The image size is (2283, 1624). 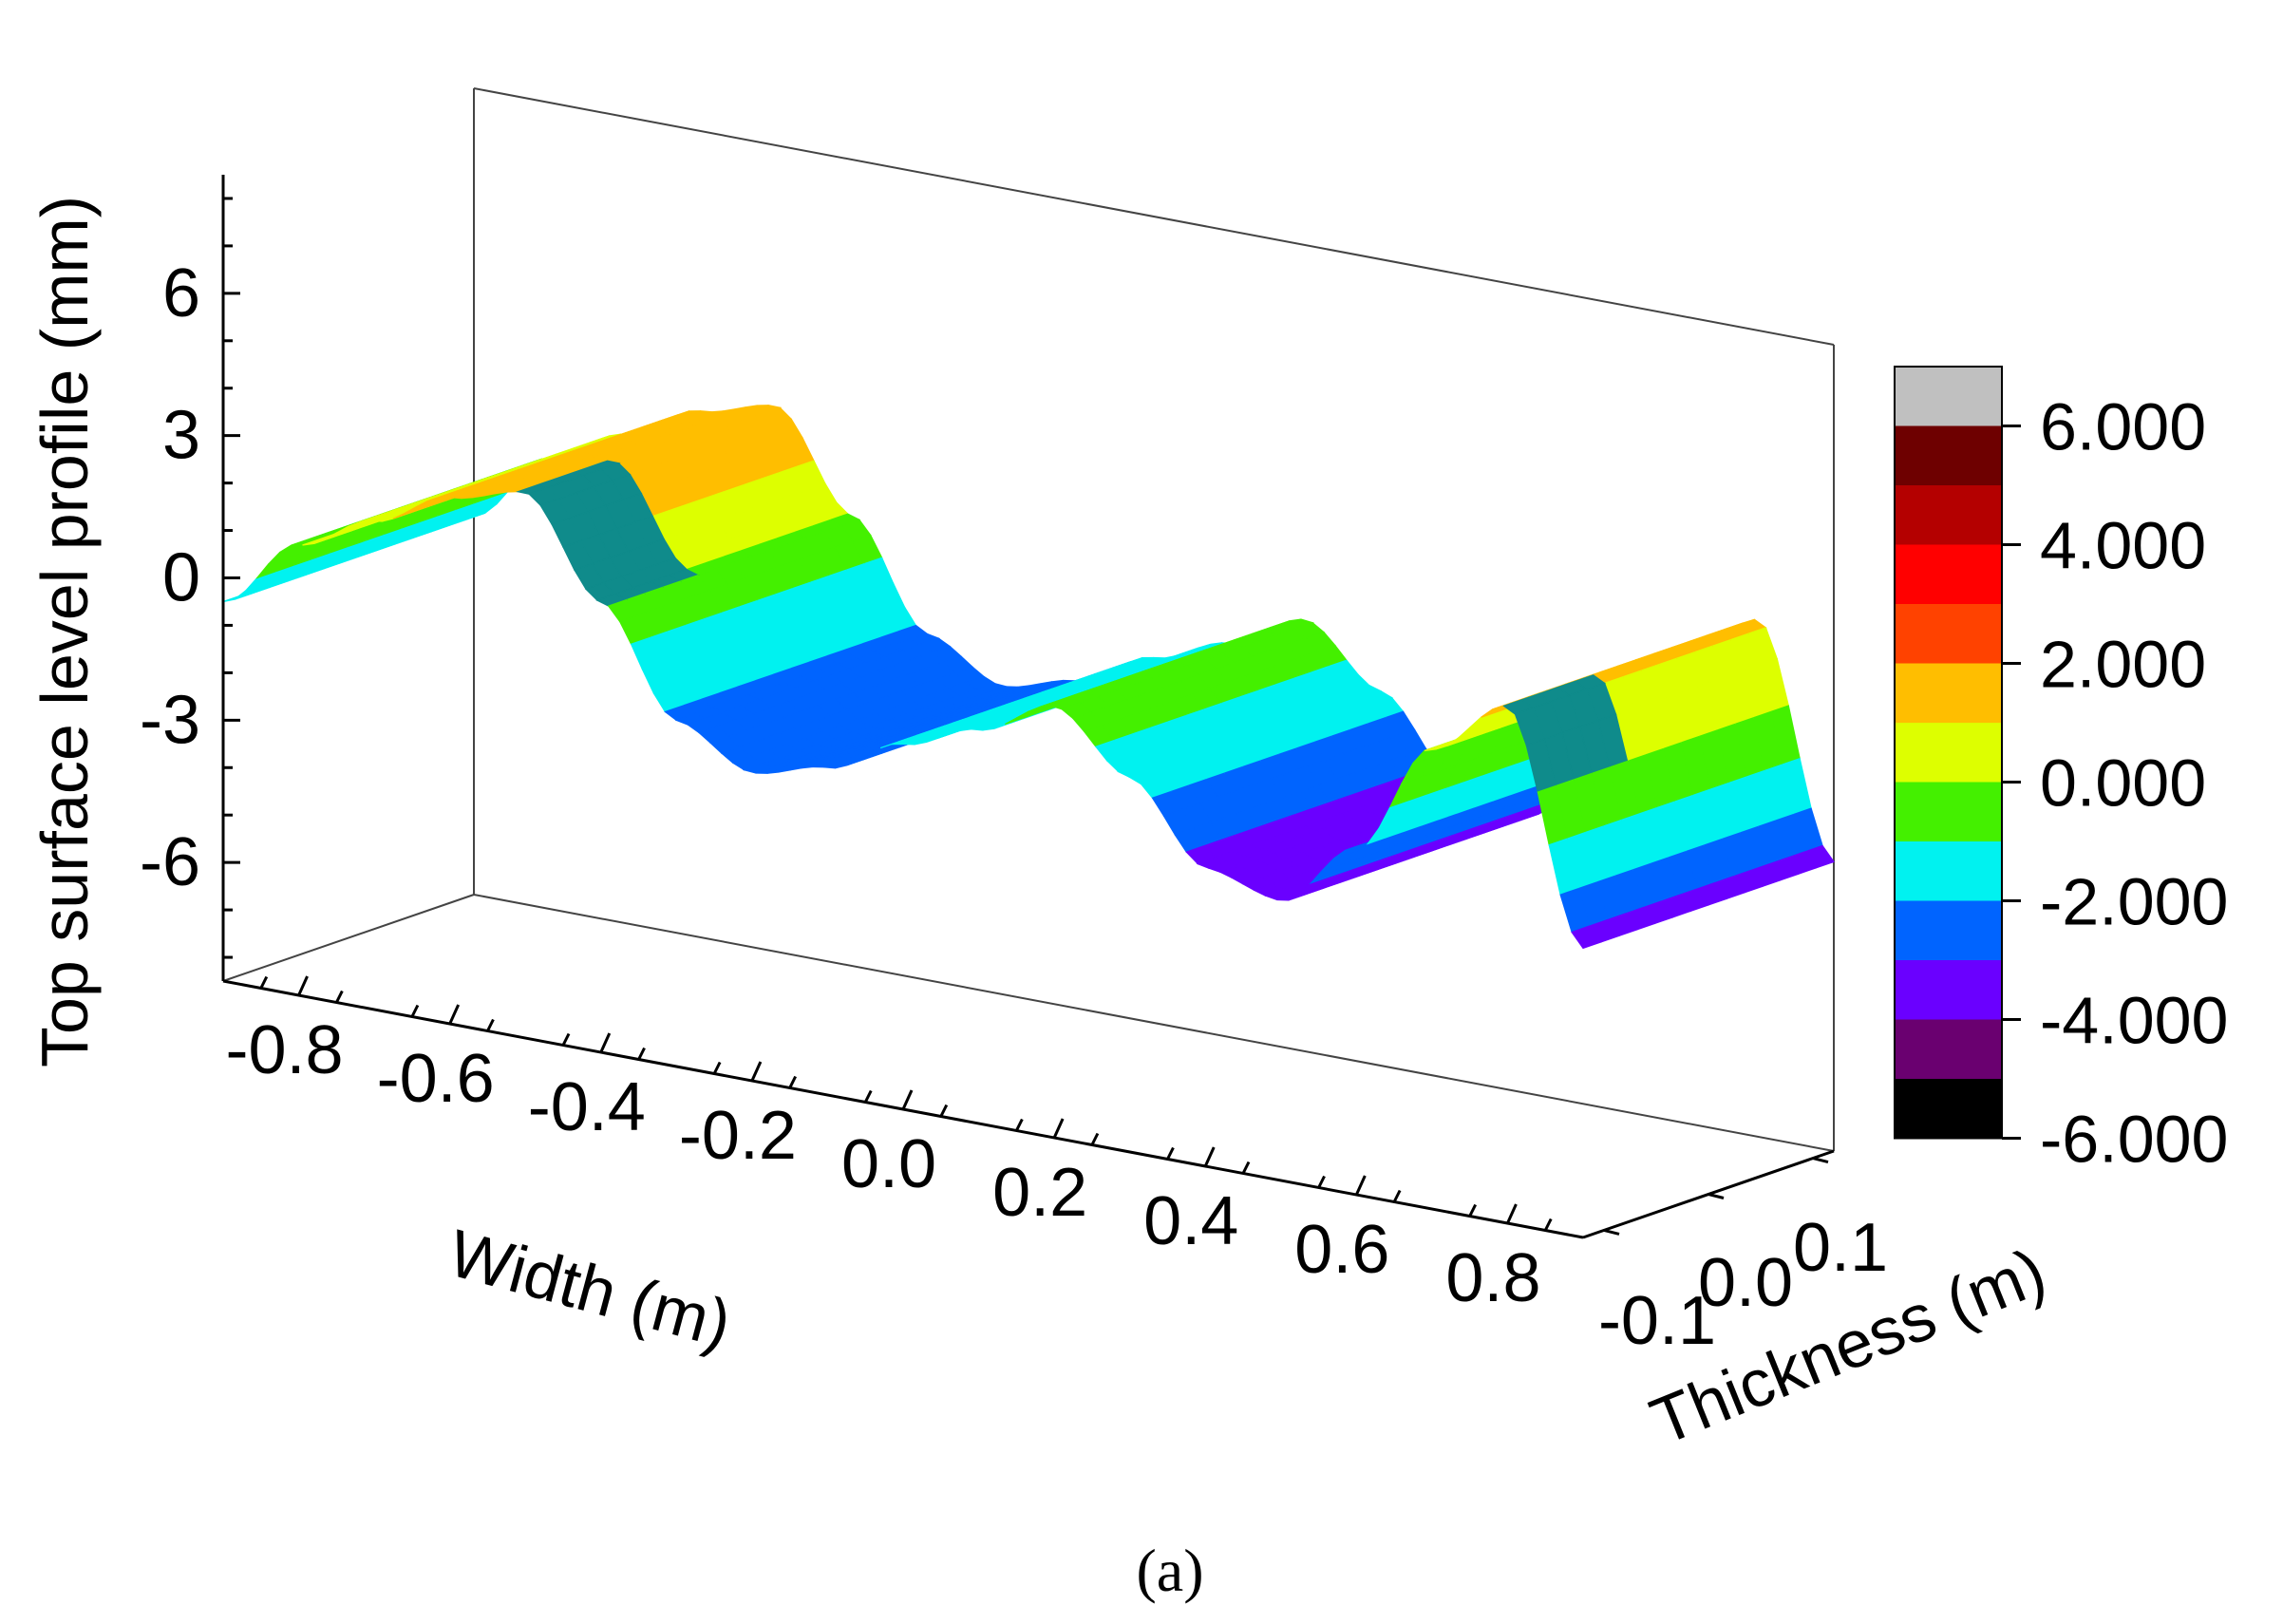 I want to click on colorbar-label: -6.000, so click(x=2134, y=1140).